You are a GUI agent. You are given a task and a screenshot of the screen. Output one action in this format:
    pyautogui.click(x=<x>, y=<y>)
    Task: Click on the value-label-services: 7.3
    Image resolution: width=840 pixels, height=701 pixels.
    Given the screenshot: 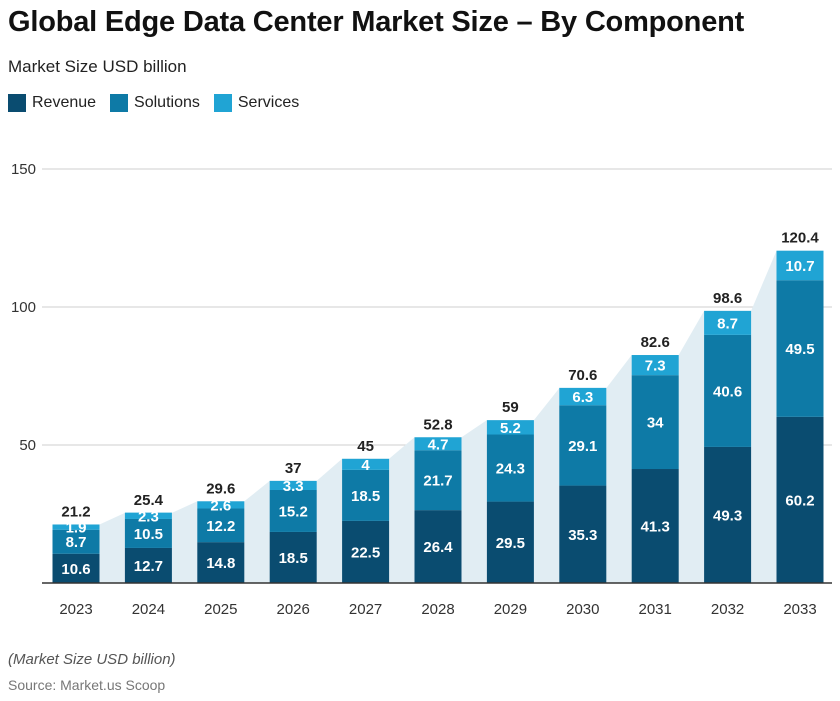 What is the action you would take?
    pyautogui.click(x=655, y=366)
    